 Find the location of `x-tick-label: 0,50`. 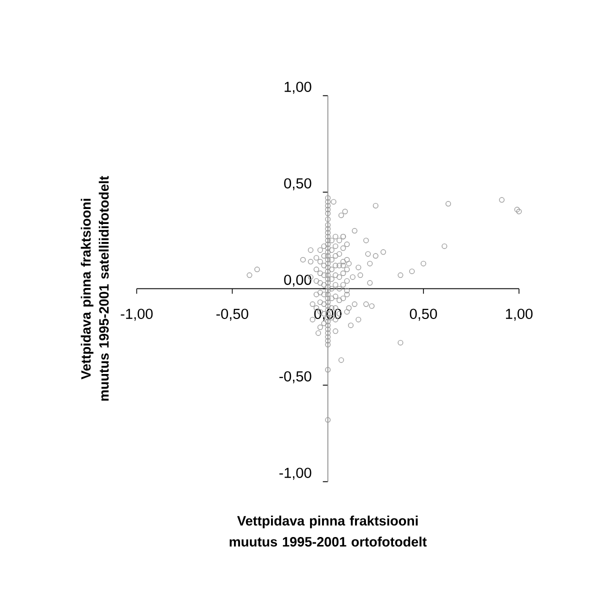

x-tick-label: 0,50 is located at coordinates (423, 314).